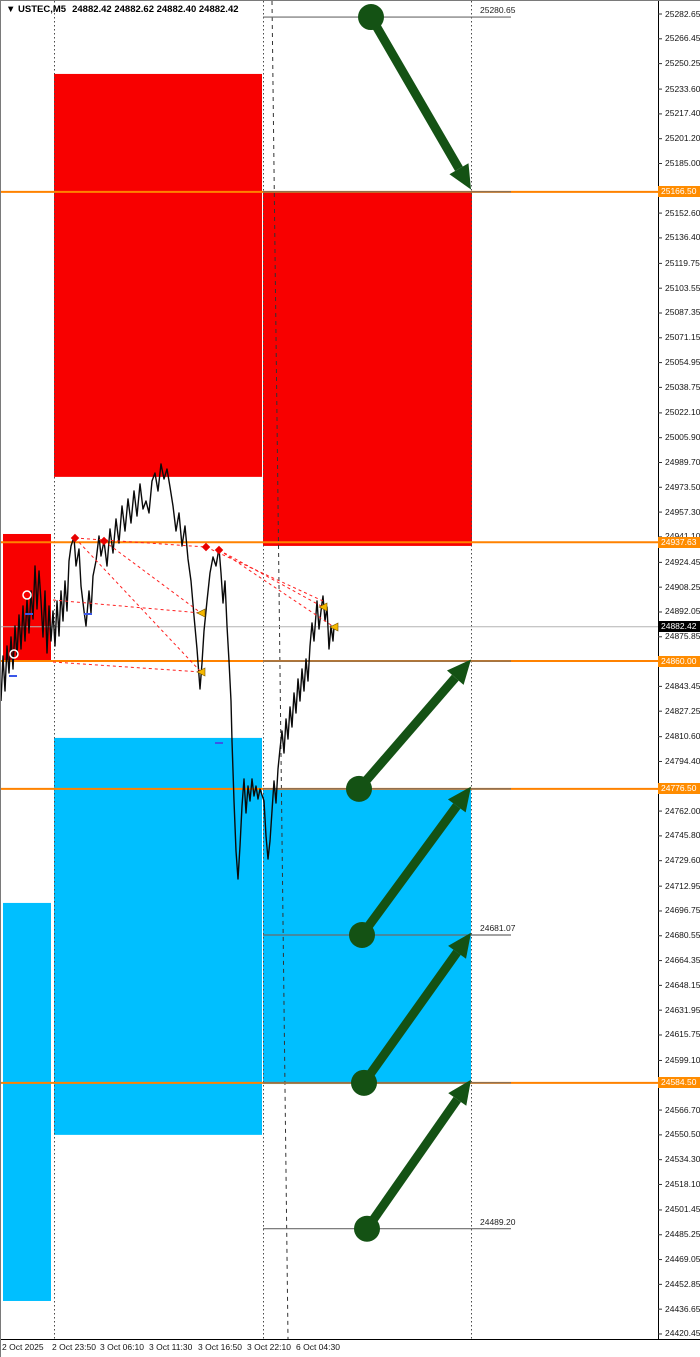 The image size is (700, 1357). I want to click on price-tick-label: 24892.05, so click(682, 612).